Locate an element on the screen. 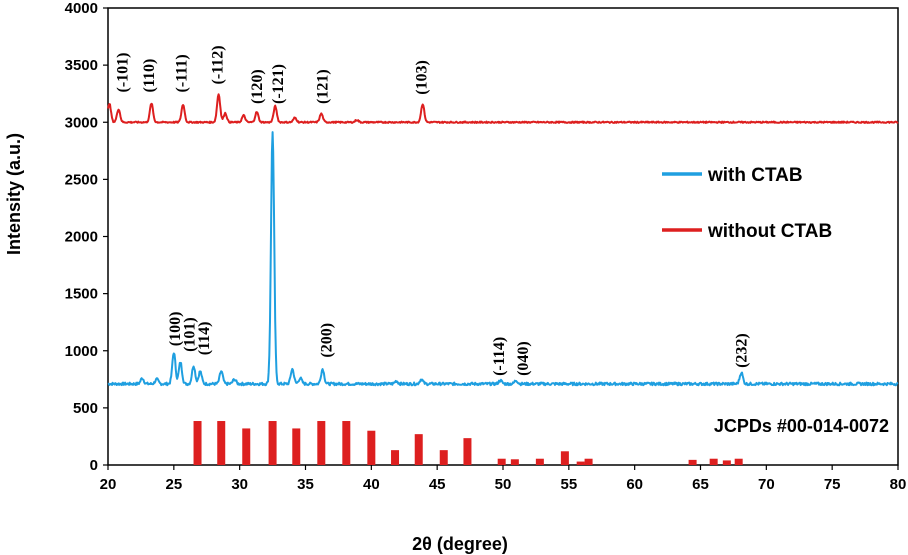 The image size is (908, 555). y-tick-label: 3500 is located at coordinates (81, 65).